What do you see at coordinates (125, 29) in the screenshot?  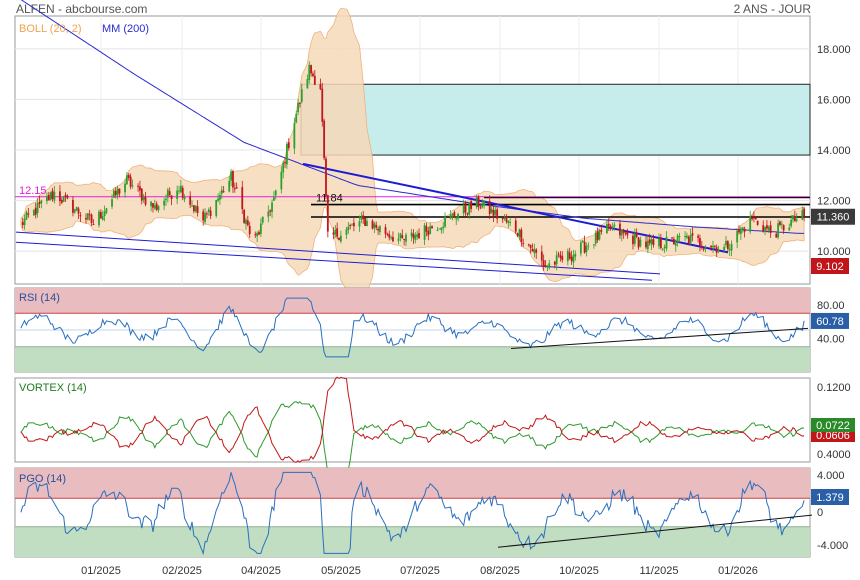 I see `legend-ma200: MM (200)` at bounding box center [125, 29].